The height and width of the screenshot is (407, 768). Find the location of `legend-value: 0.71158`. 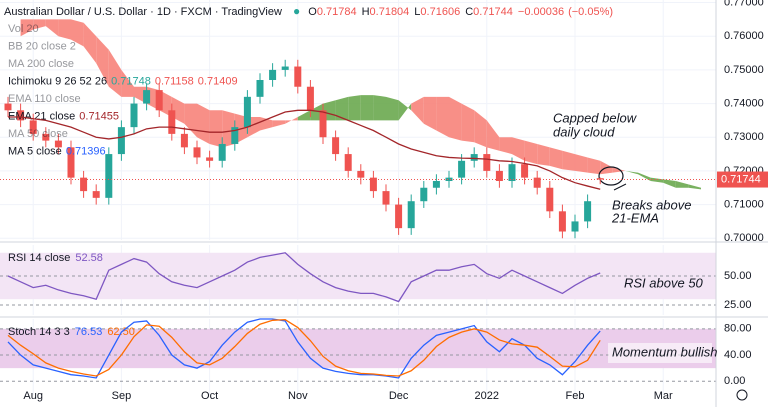

legend-value: 0.71158 is located at coordinates (174, 81).